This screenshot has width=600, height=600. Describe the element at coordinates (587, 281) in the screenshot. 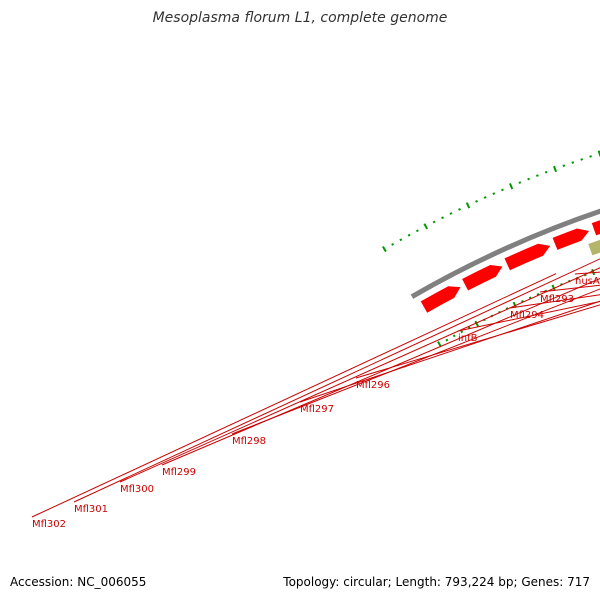

I see `gene-label: nusA` at that location.